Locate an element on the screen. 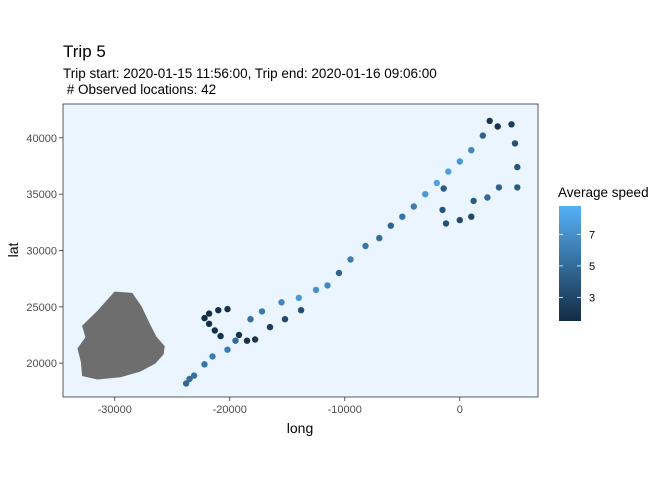  y-tick-label-4: 40000 is located at coordinates (41, 139).